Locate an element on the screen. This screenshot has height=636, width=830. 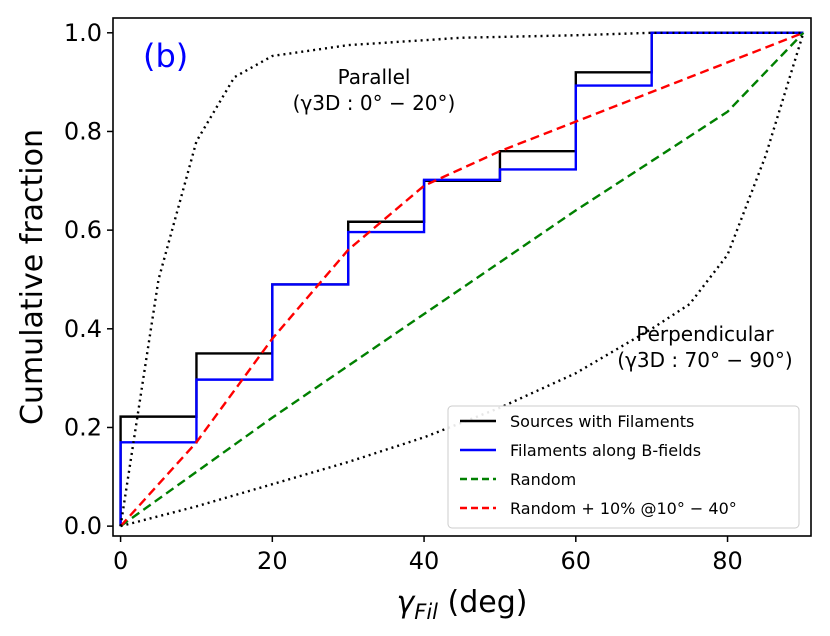
x-tick-label: 60 is located at coordinates (576, 561).